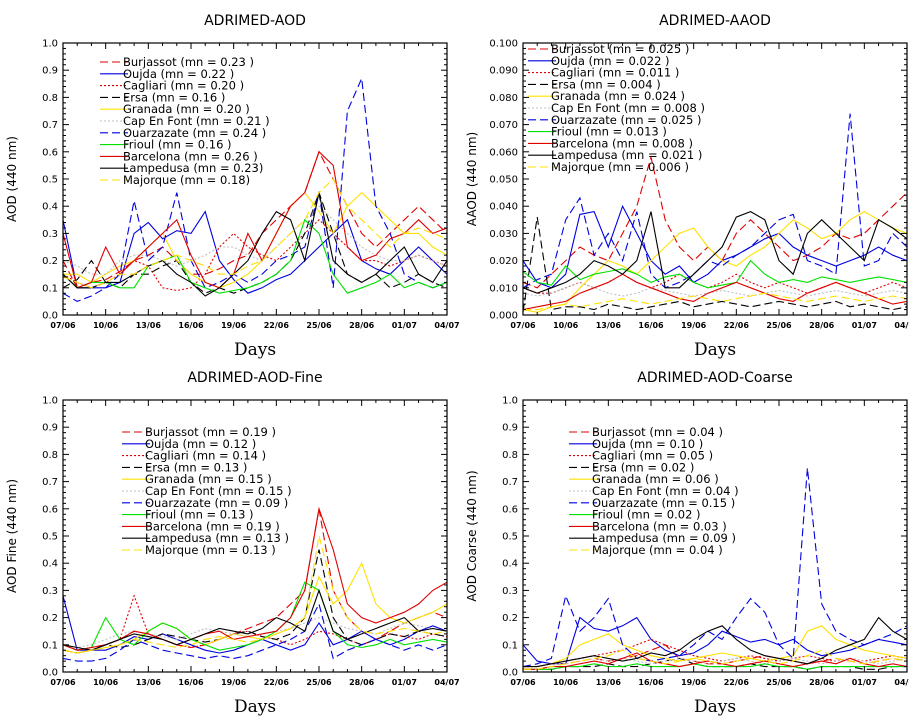 Image resolution: width=909 pixels, height=720 pixels. I want to click on legend-entry: Cagliari (mn = 0.011 ), so click(615, 73).